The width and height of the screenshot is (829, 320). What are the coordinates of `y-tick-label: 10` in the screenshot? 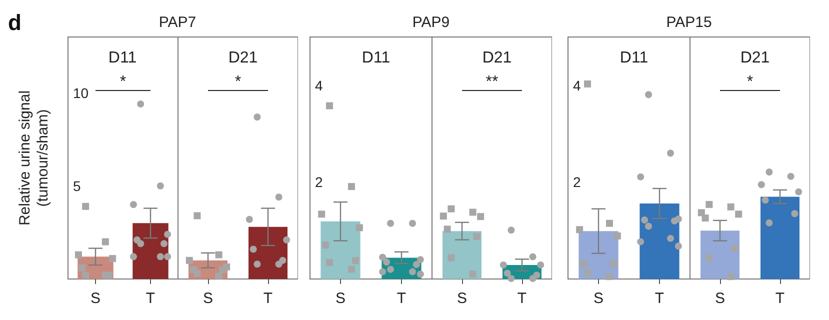 It's located at (81, 92).